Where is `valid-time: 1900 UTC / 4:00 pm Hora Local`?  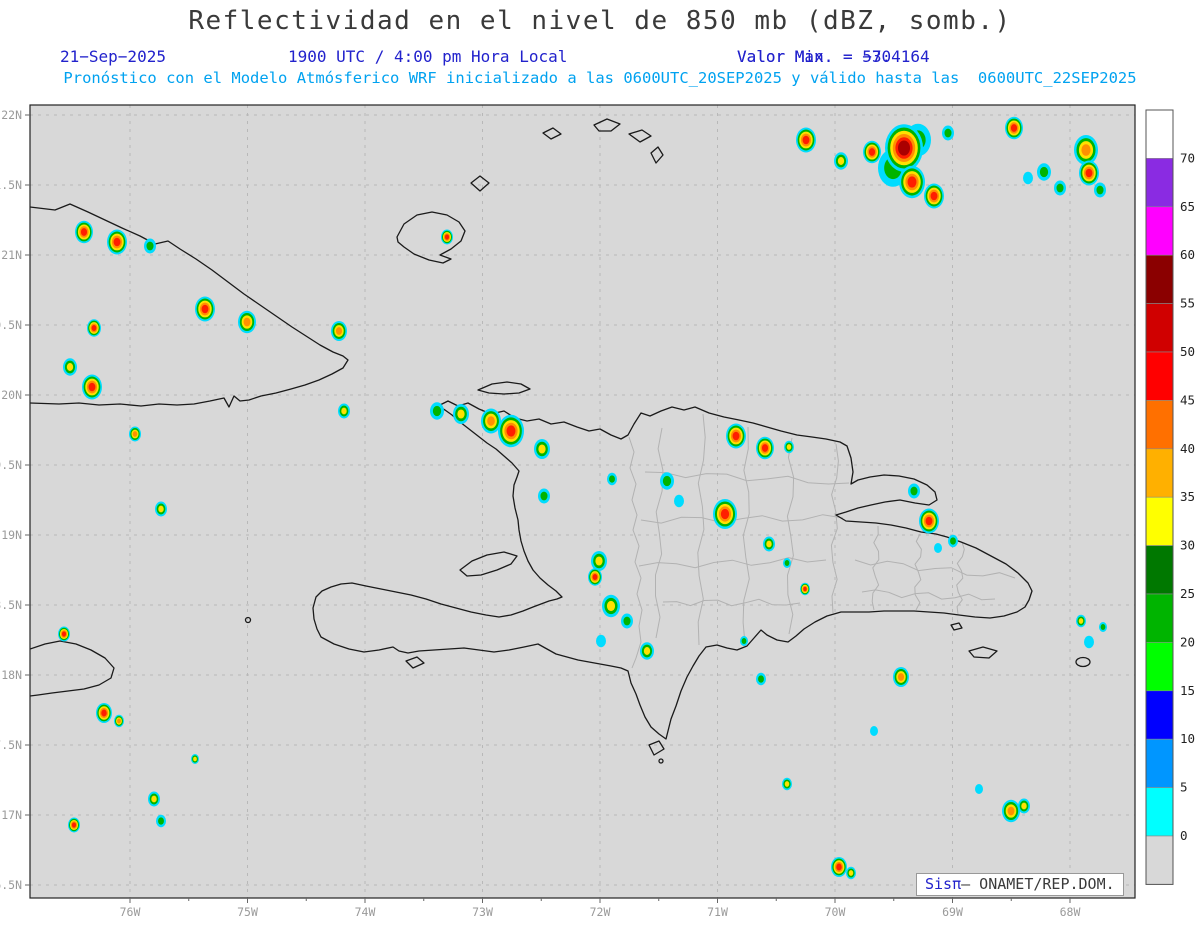
valid-time: 1900 UTC / 4:00 pm Hora Local is located at coordinates (428, 56).